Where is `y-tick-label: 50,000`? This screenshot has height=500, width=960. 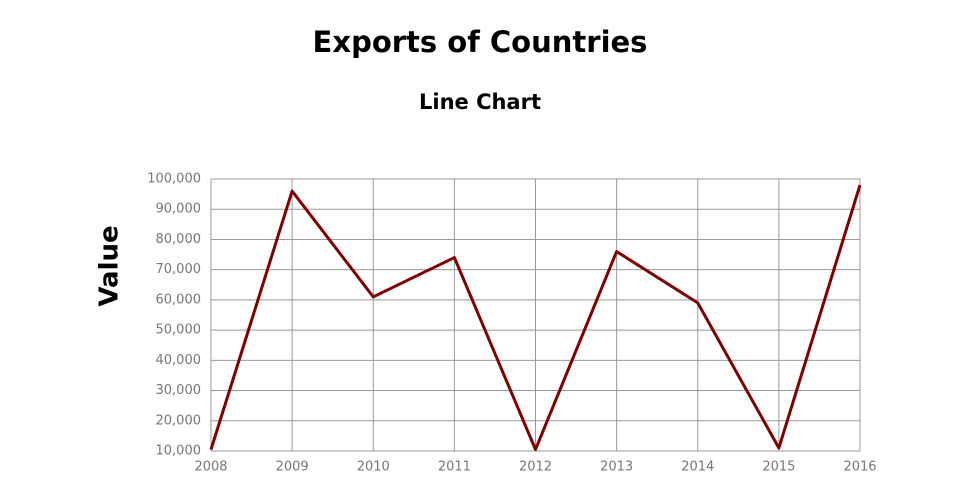
y-tick-label: 50,000 is located at coordinates (179, 330).